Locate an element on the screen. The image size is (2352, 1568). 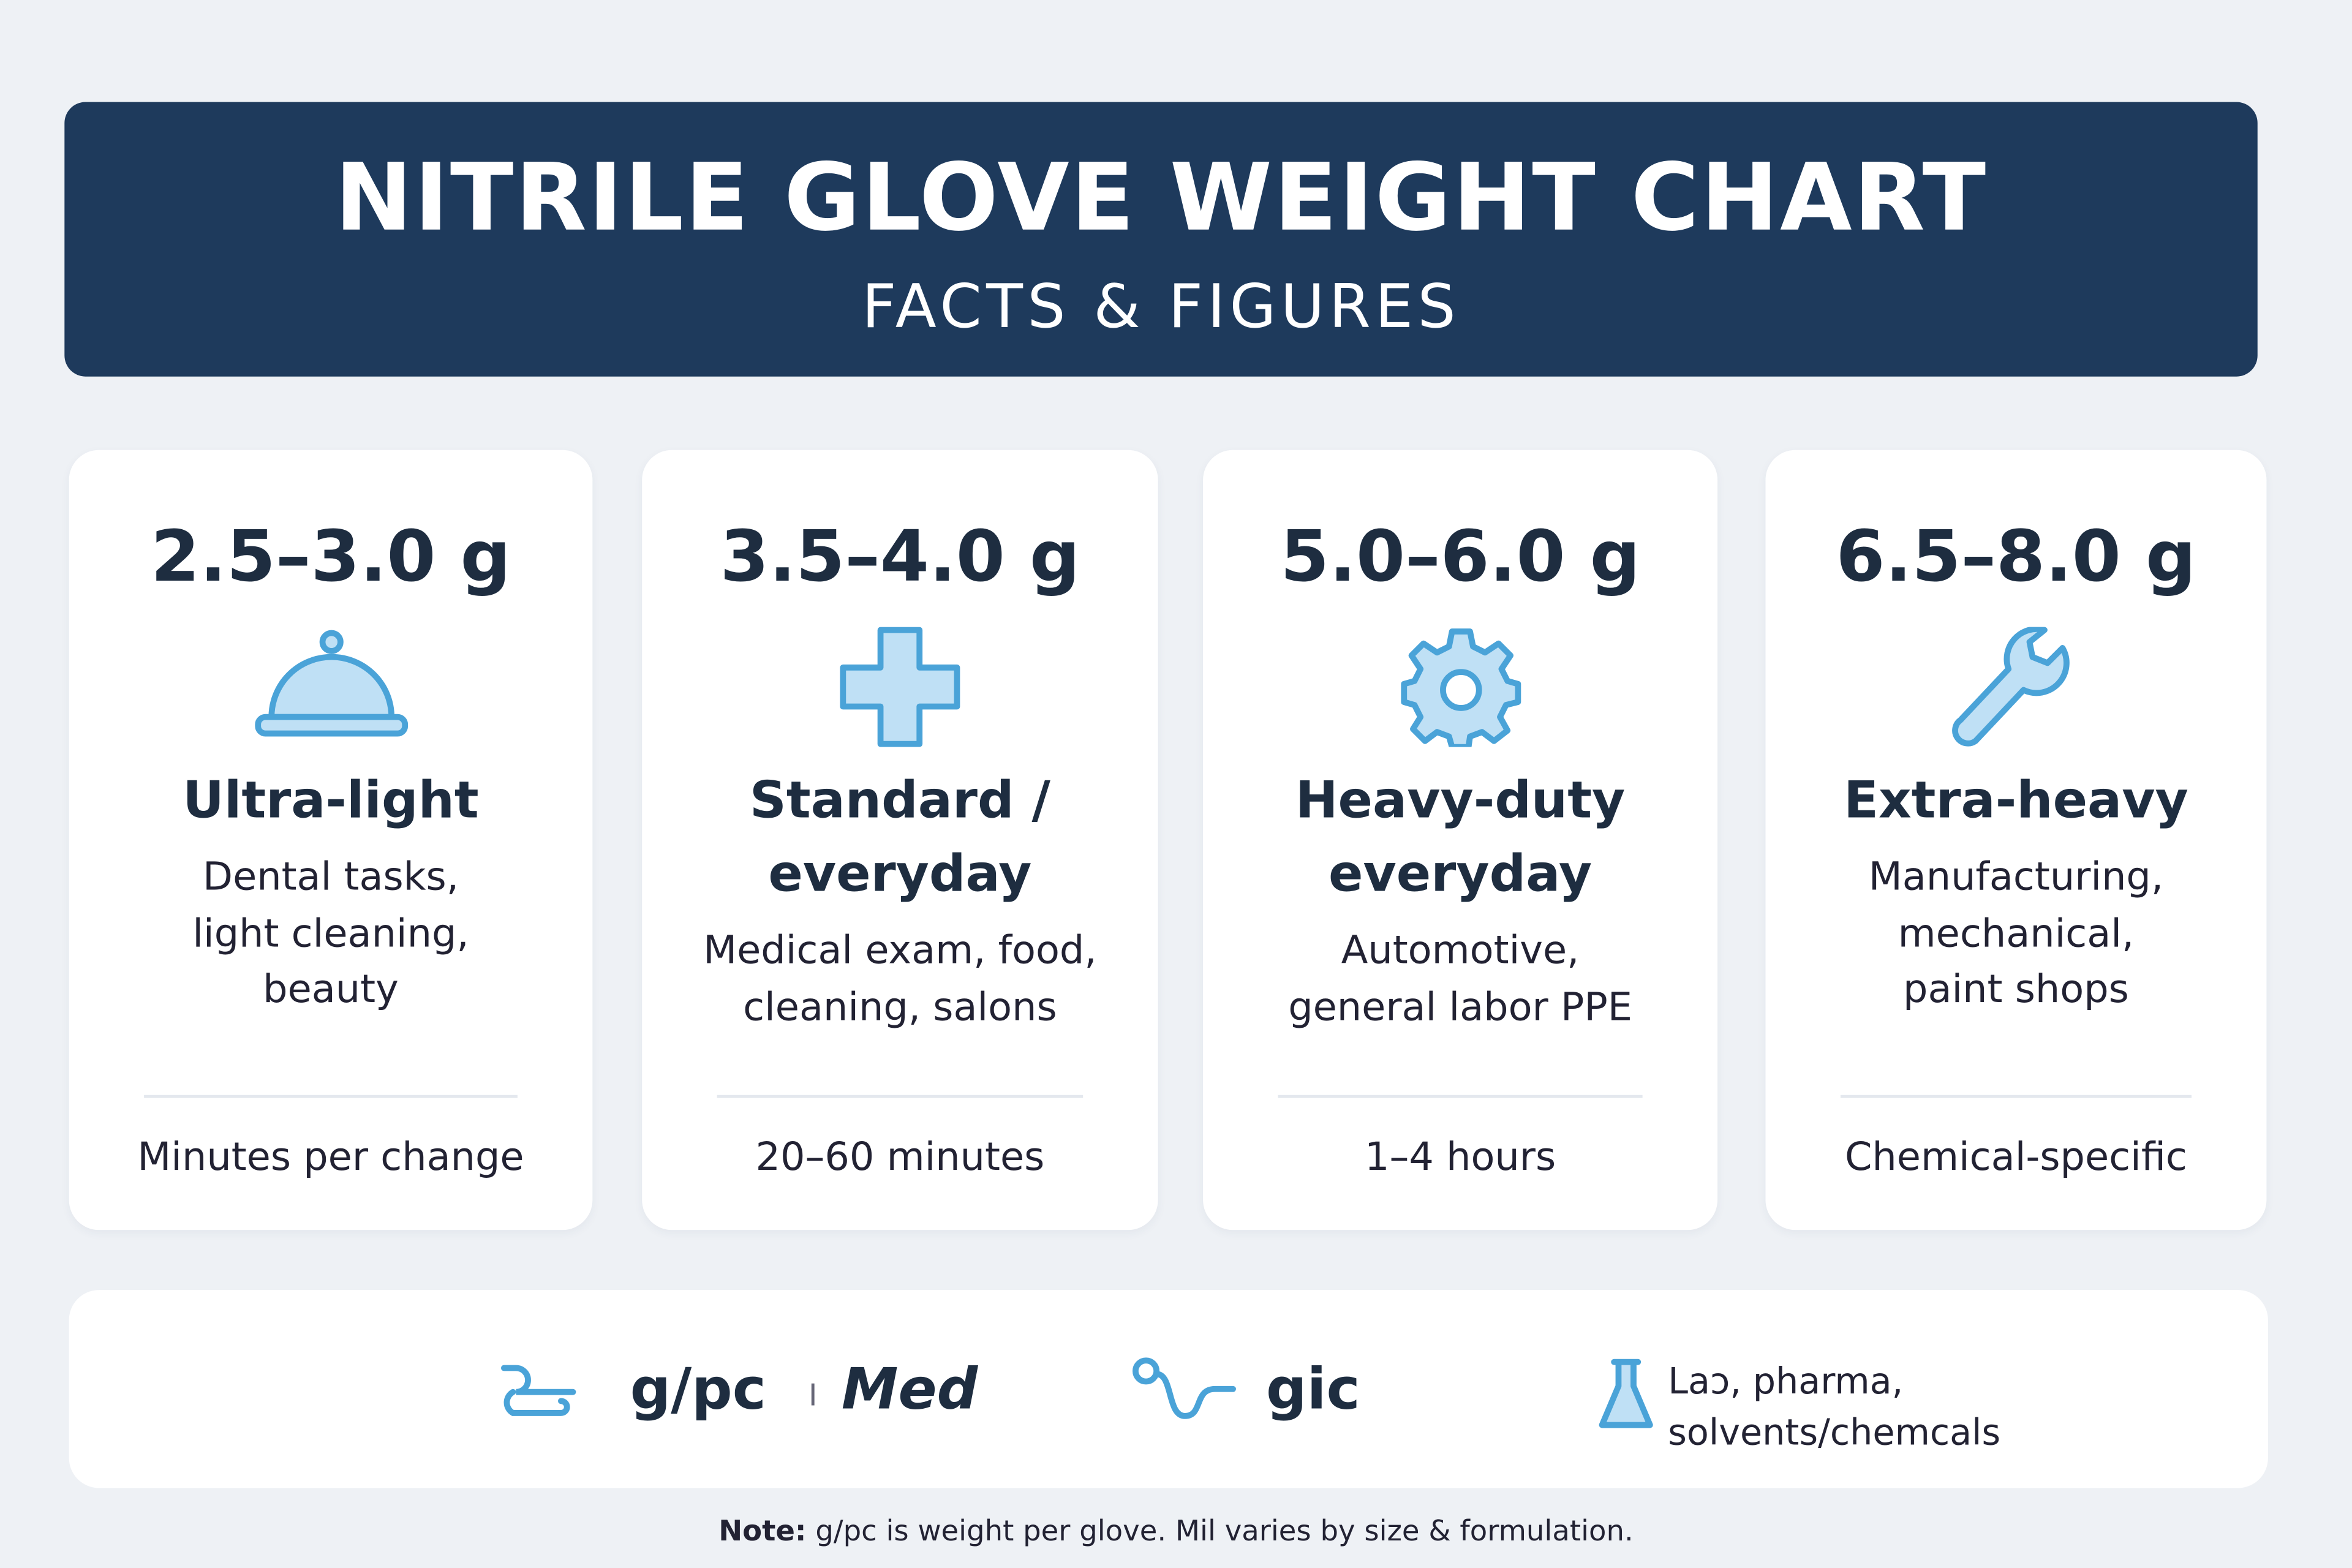
uses: Laɔ, pharma, solvents/chemcals is located at coordinates (1834, 1407).